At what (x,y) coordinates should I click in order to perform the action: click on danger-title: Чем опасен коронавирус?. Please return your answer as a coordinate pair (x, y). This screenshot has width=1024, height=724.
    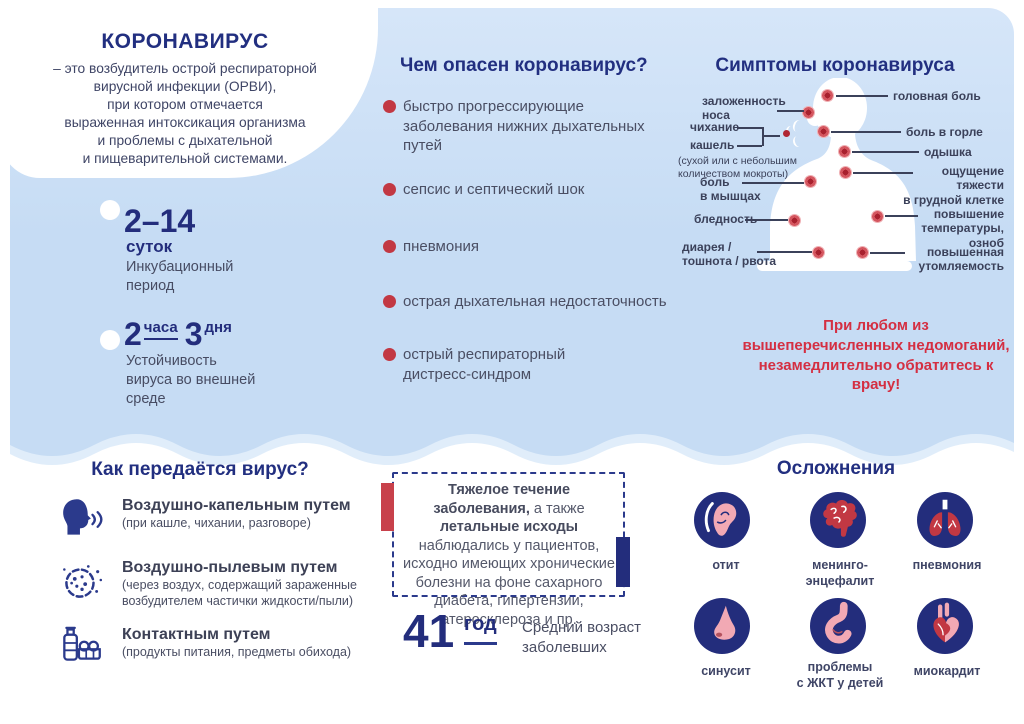
    Looking at the image, I should click on (524, 65).